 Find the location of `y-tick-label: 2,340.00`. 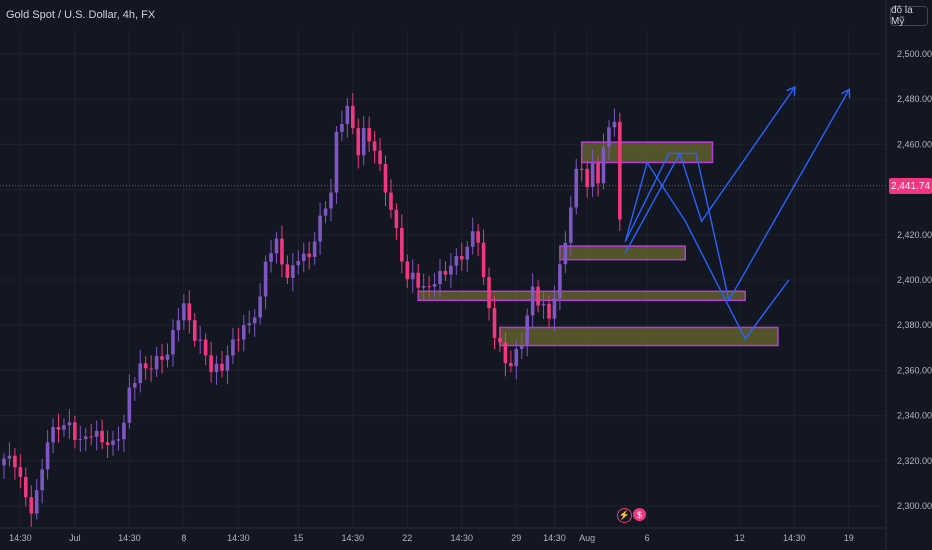

y-tick-label: 2,340.00 is located at coordinates (914, 416).